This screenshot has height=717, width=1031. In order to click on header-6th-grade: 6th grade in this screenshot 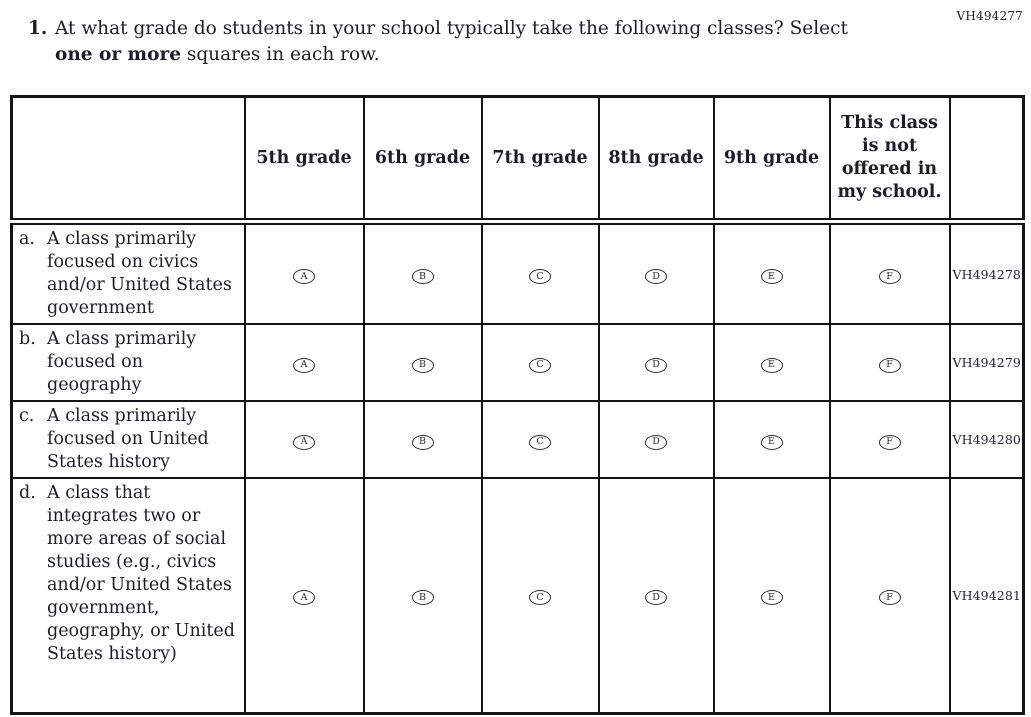, I will do `click(422, 160)`.